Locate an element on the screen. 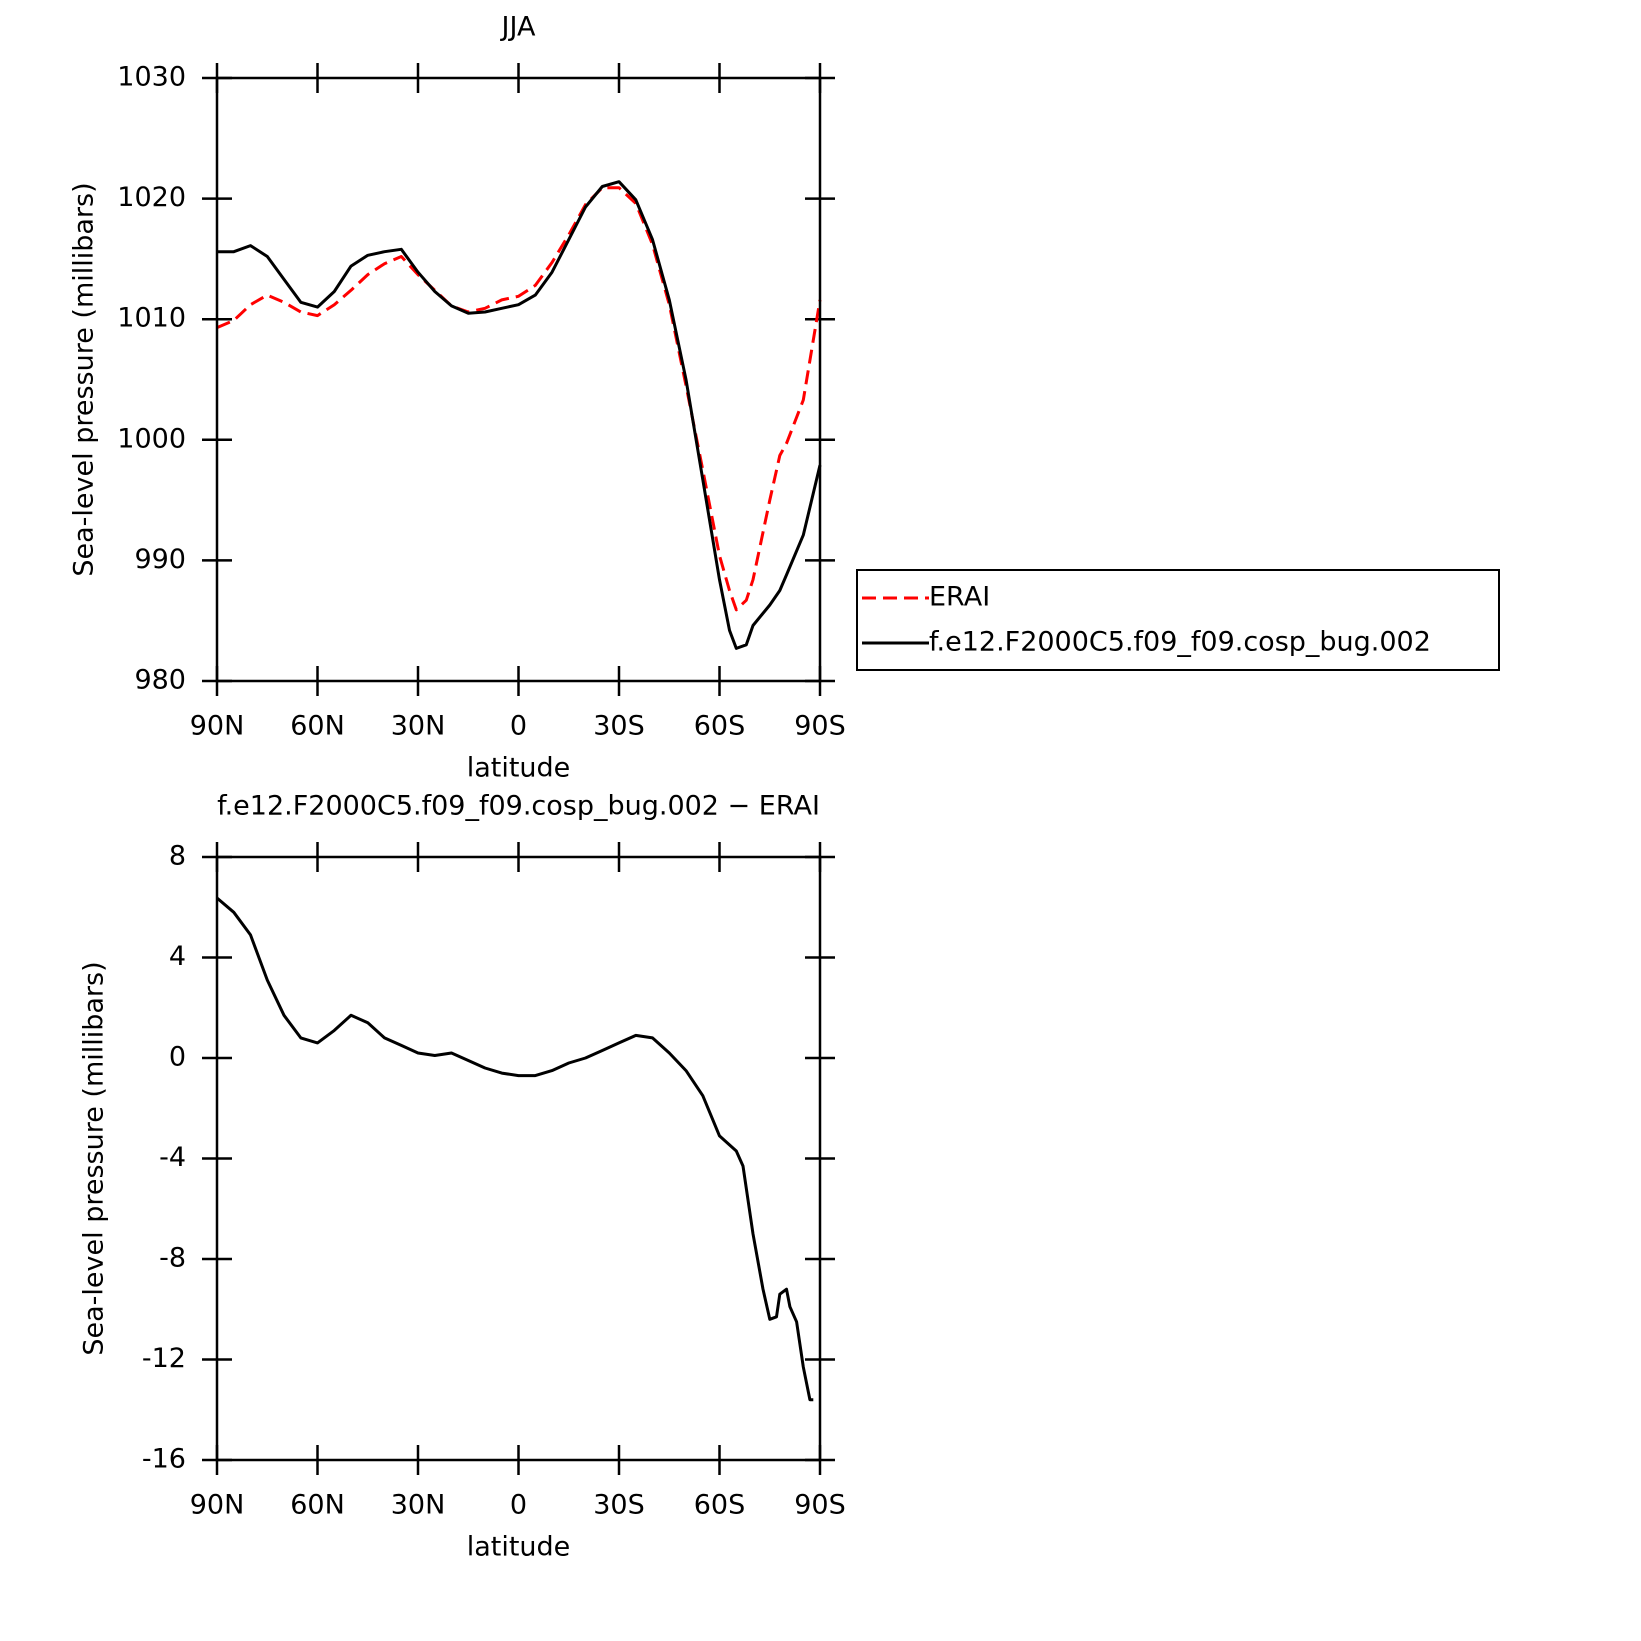 The image size is (1641, 1641). y-tick-label: -8 is located at coordinates (172, 1258).